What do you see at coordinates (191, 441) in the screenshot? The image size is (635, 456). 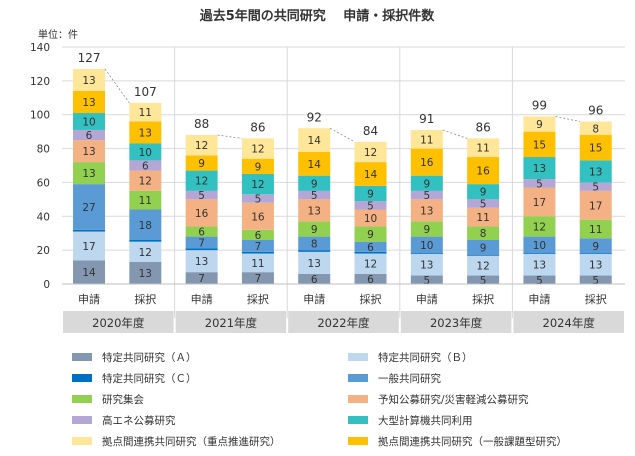 I see `legend-label: 拠点間連携共同研究（重点推進研究）` at bounding box center [191, 441].